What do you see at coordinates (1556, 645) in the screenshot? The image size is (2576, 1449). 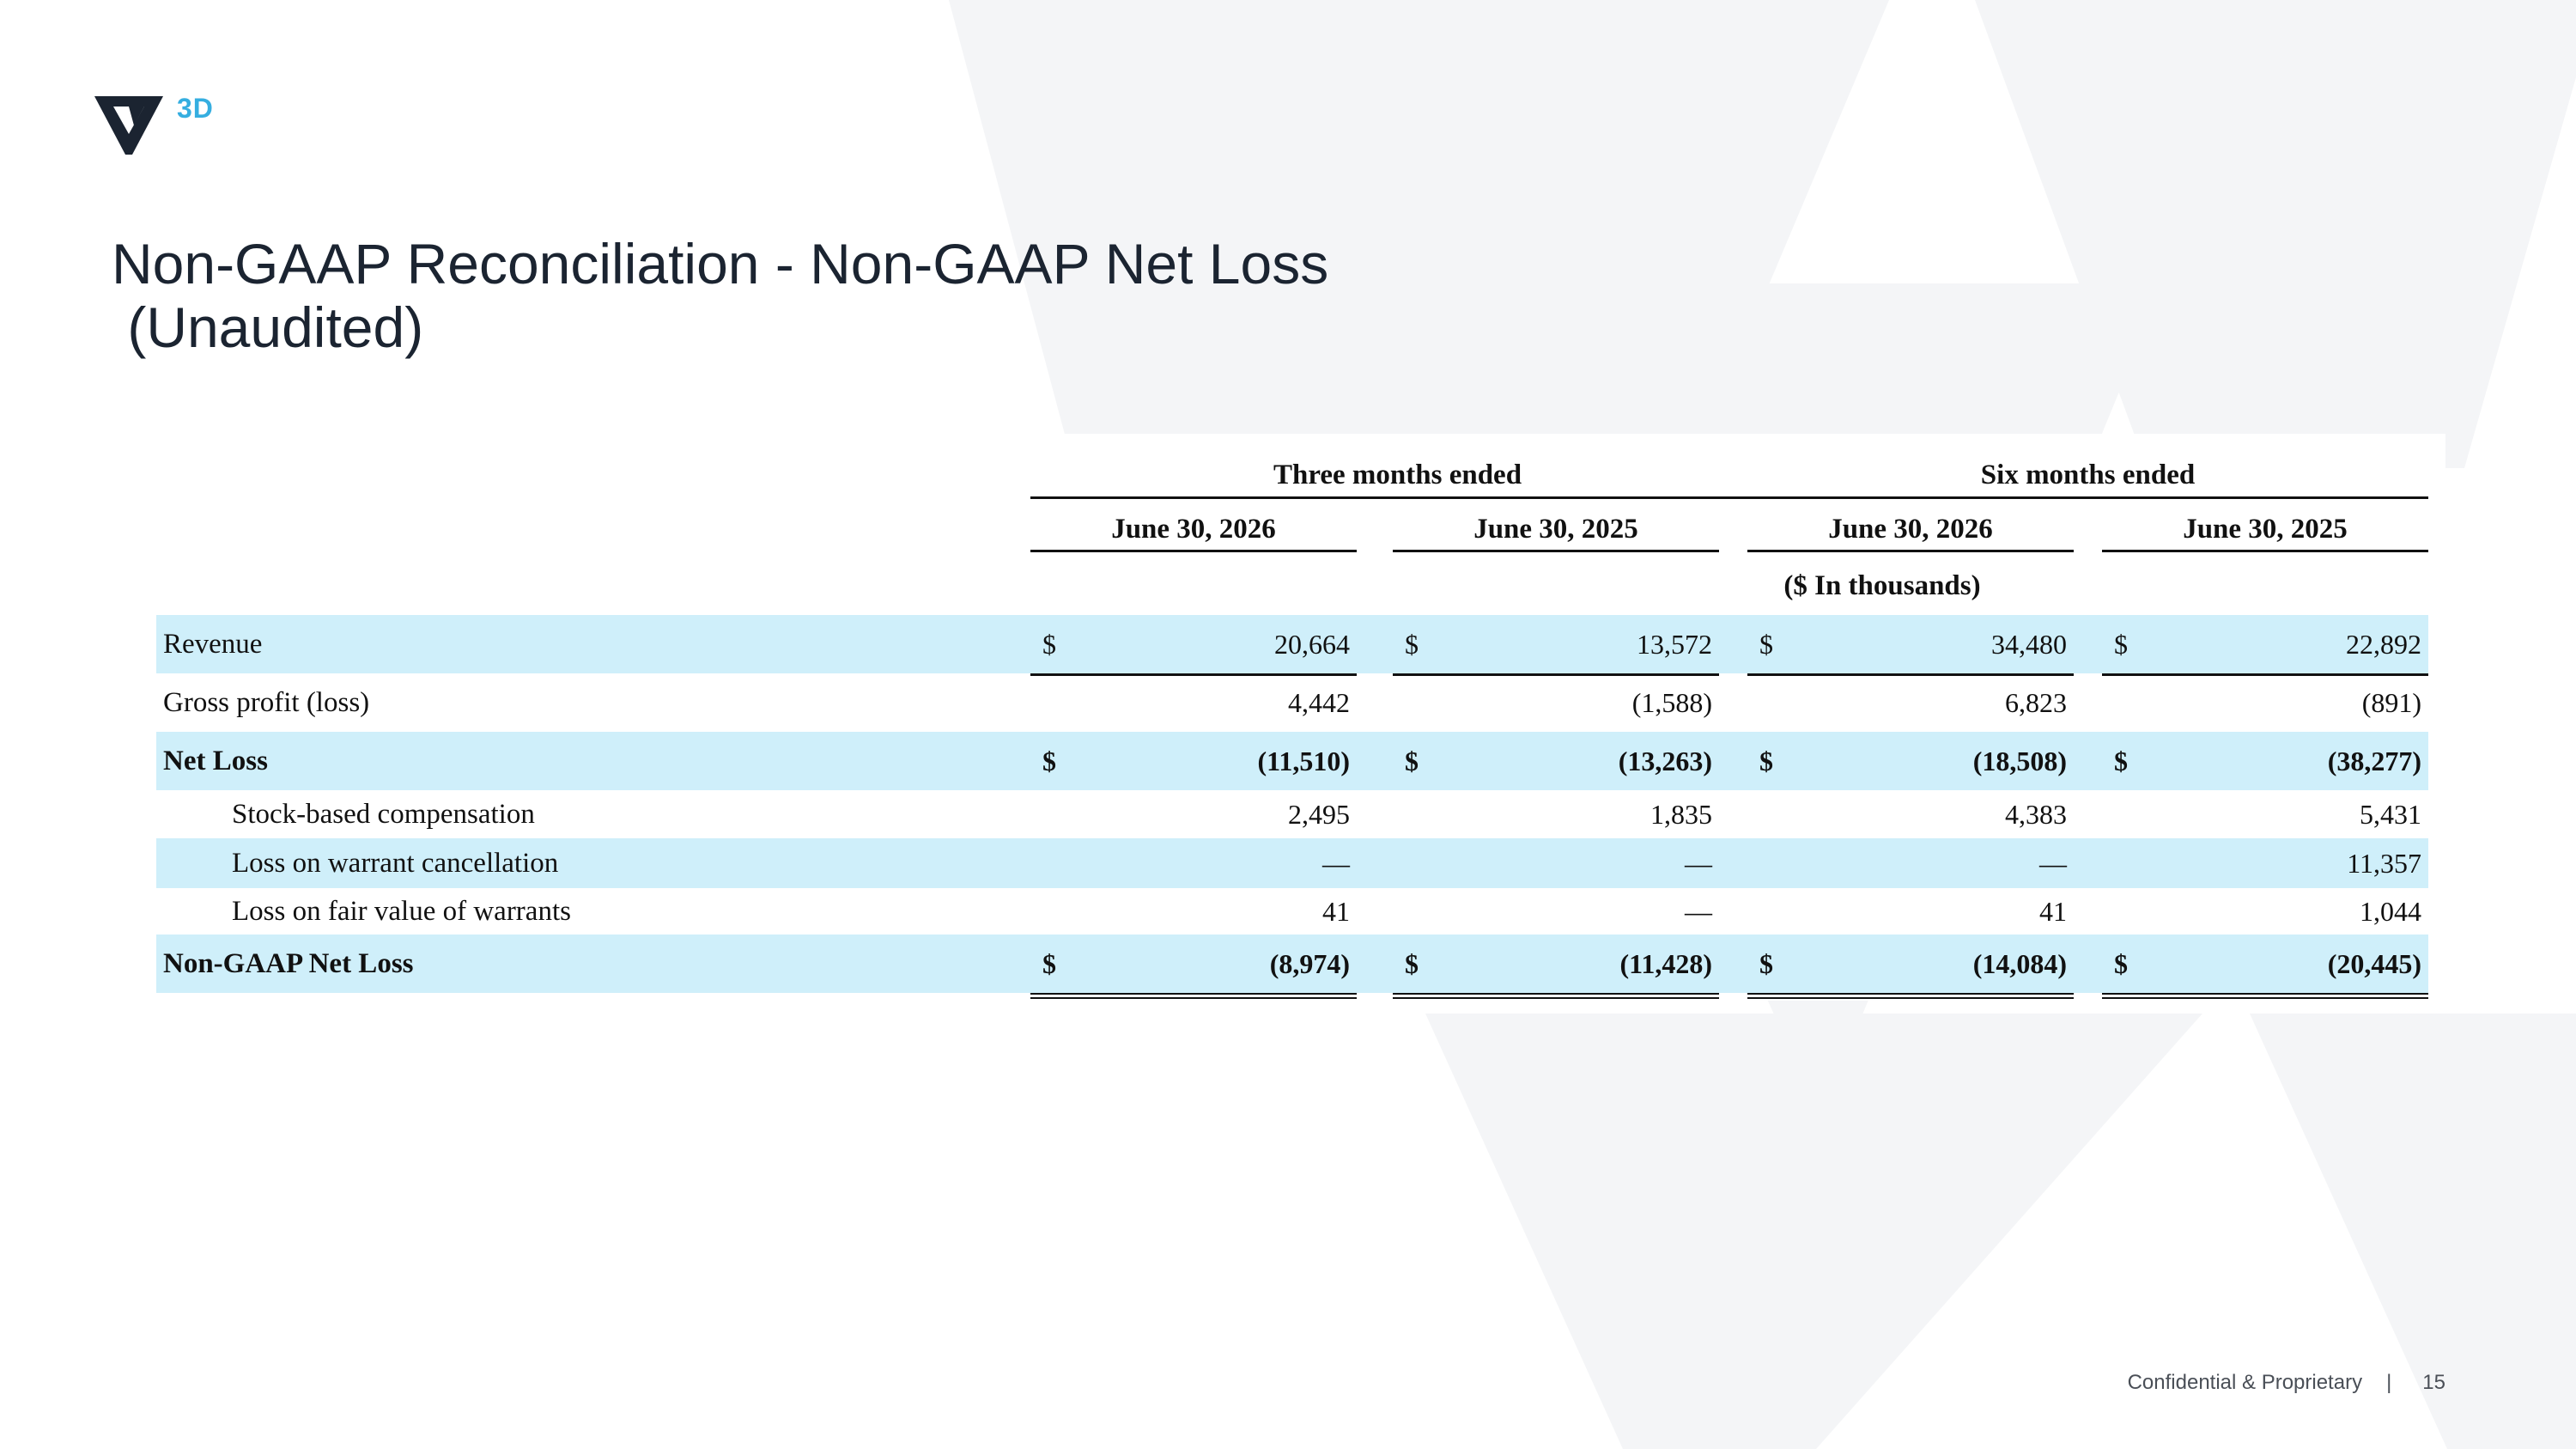 I see `value-cell: $13,572` at bounding box center [1556, 645].